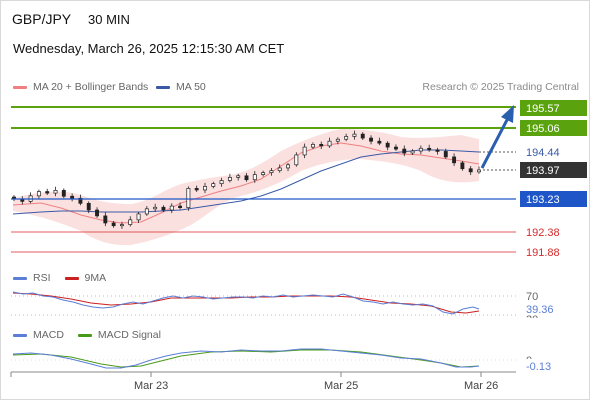  Describe the element at coordinates (532, 320) in the screenshot. I see `rsi-30-label: 30` at that location.